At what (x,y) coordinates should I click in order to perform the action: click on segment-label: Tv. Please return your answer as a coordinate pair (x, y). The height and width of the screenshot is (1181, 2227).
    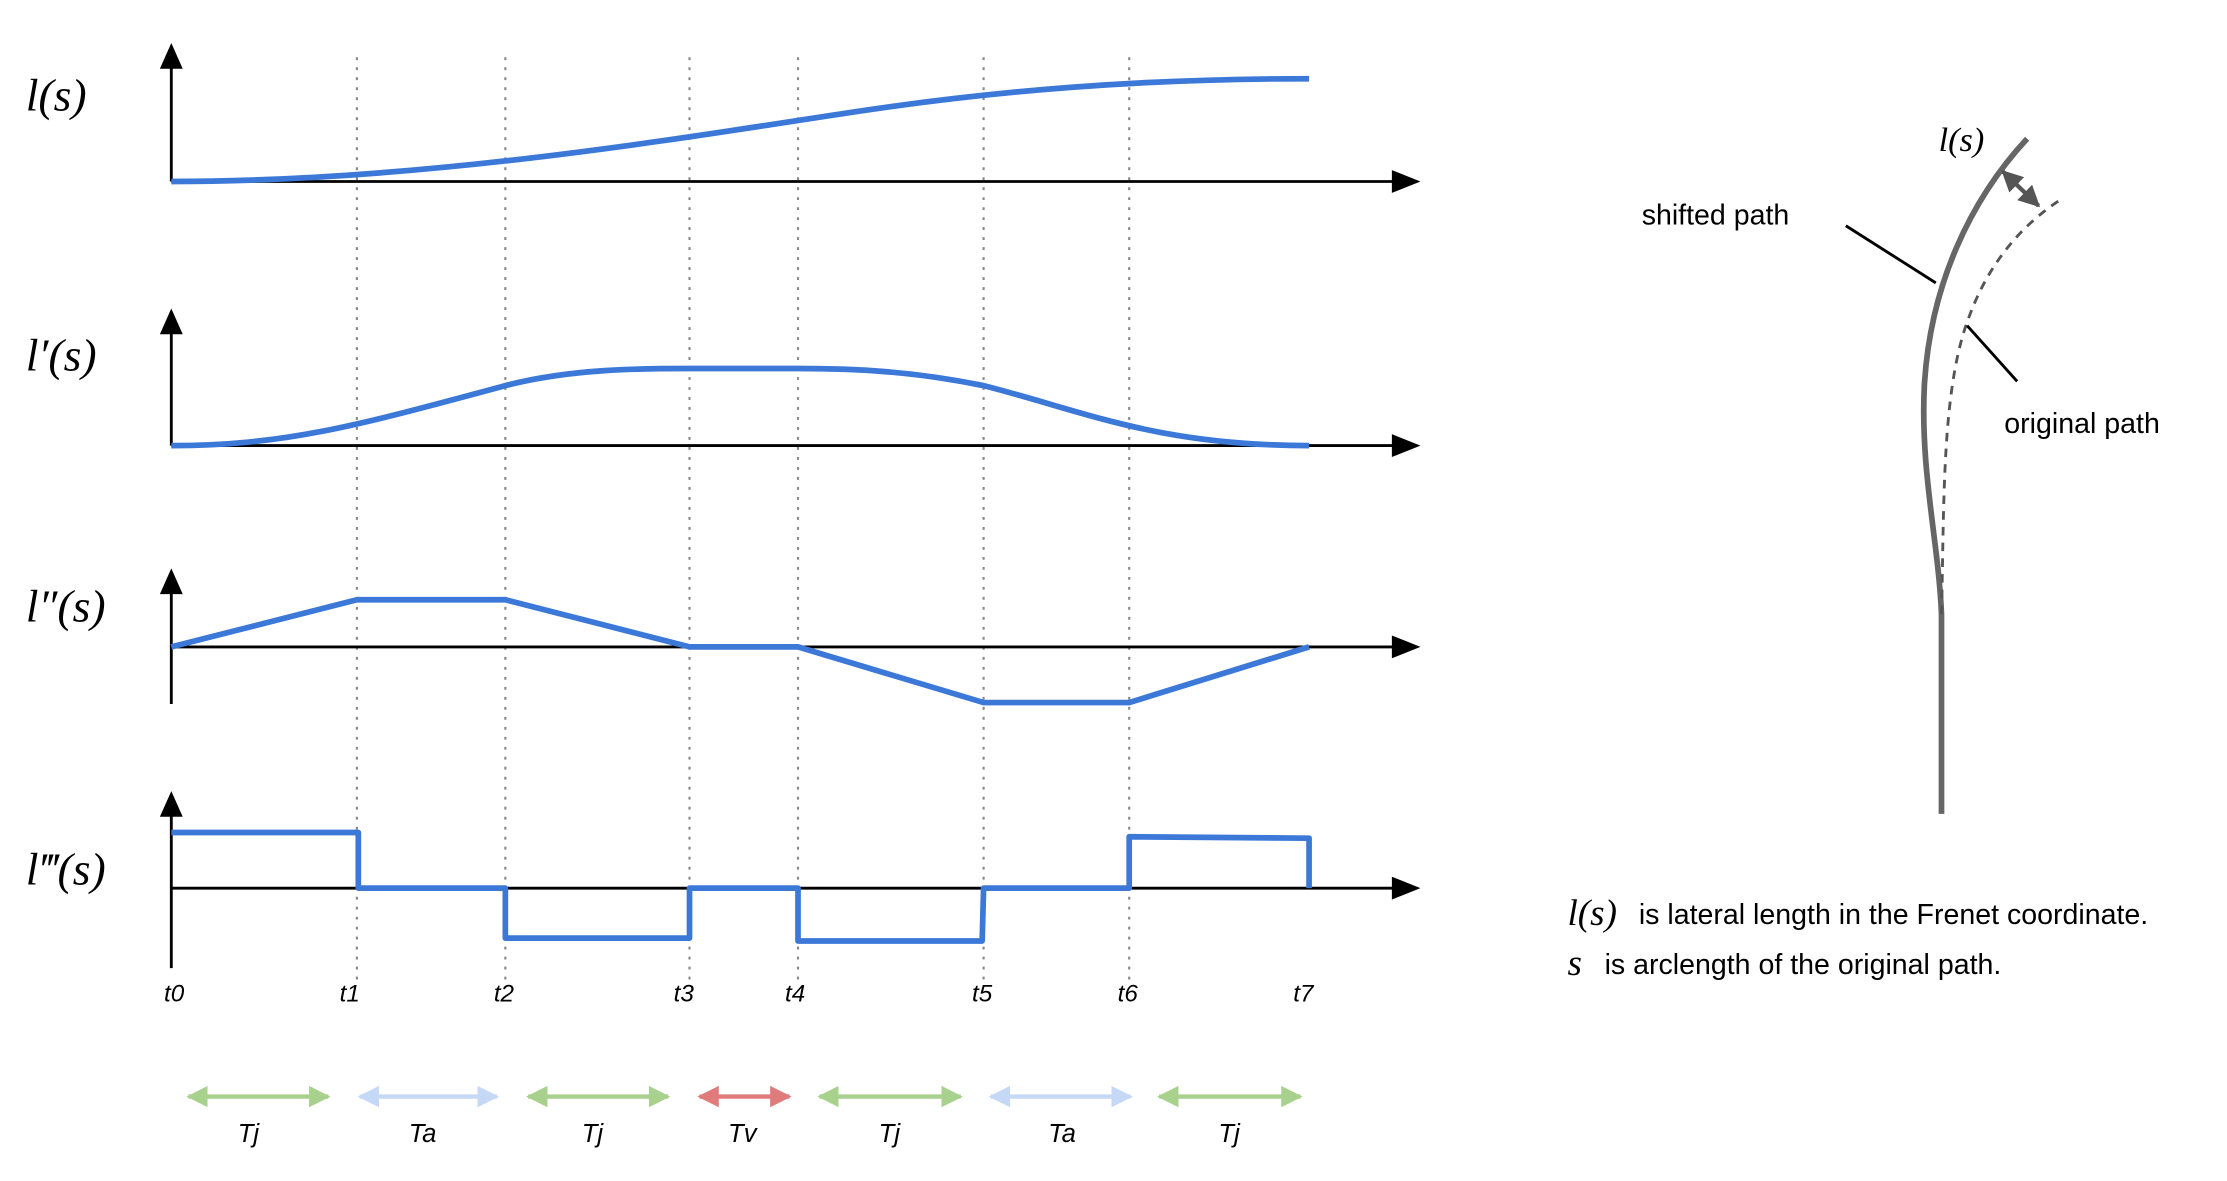
    Looking at the image, I should click on (743, 1134).